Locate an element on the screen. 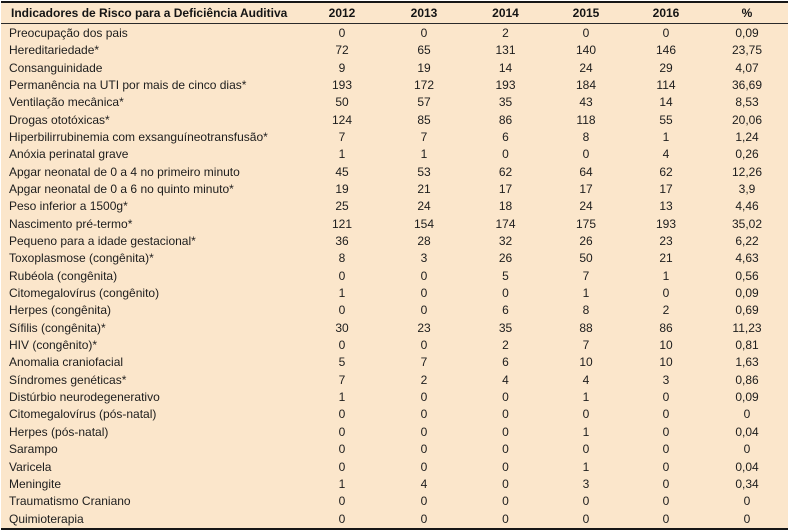 This screenshot has height=531, width=793. value-2012: 25 is located at coordinates (342, 206).